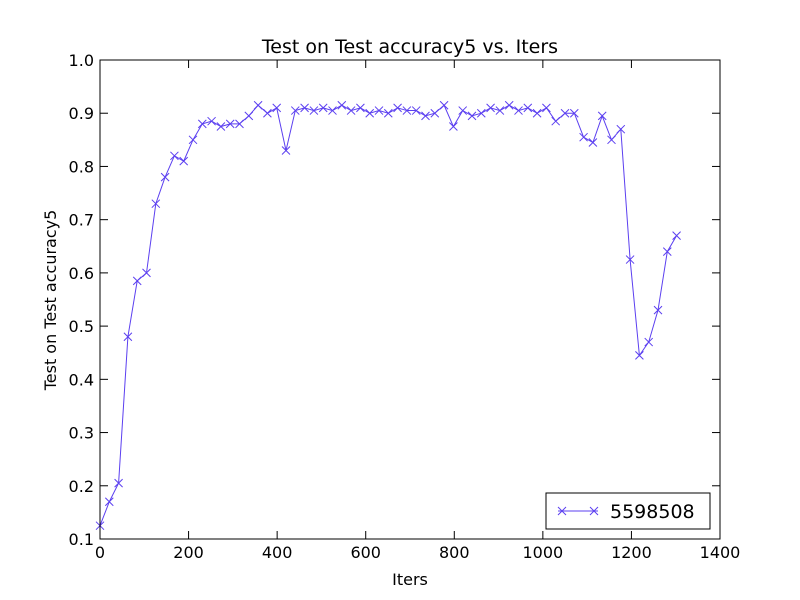 The image size is (800, 600). I want to click on y-tick-label: 0.3, so click(81, 433).